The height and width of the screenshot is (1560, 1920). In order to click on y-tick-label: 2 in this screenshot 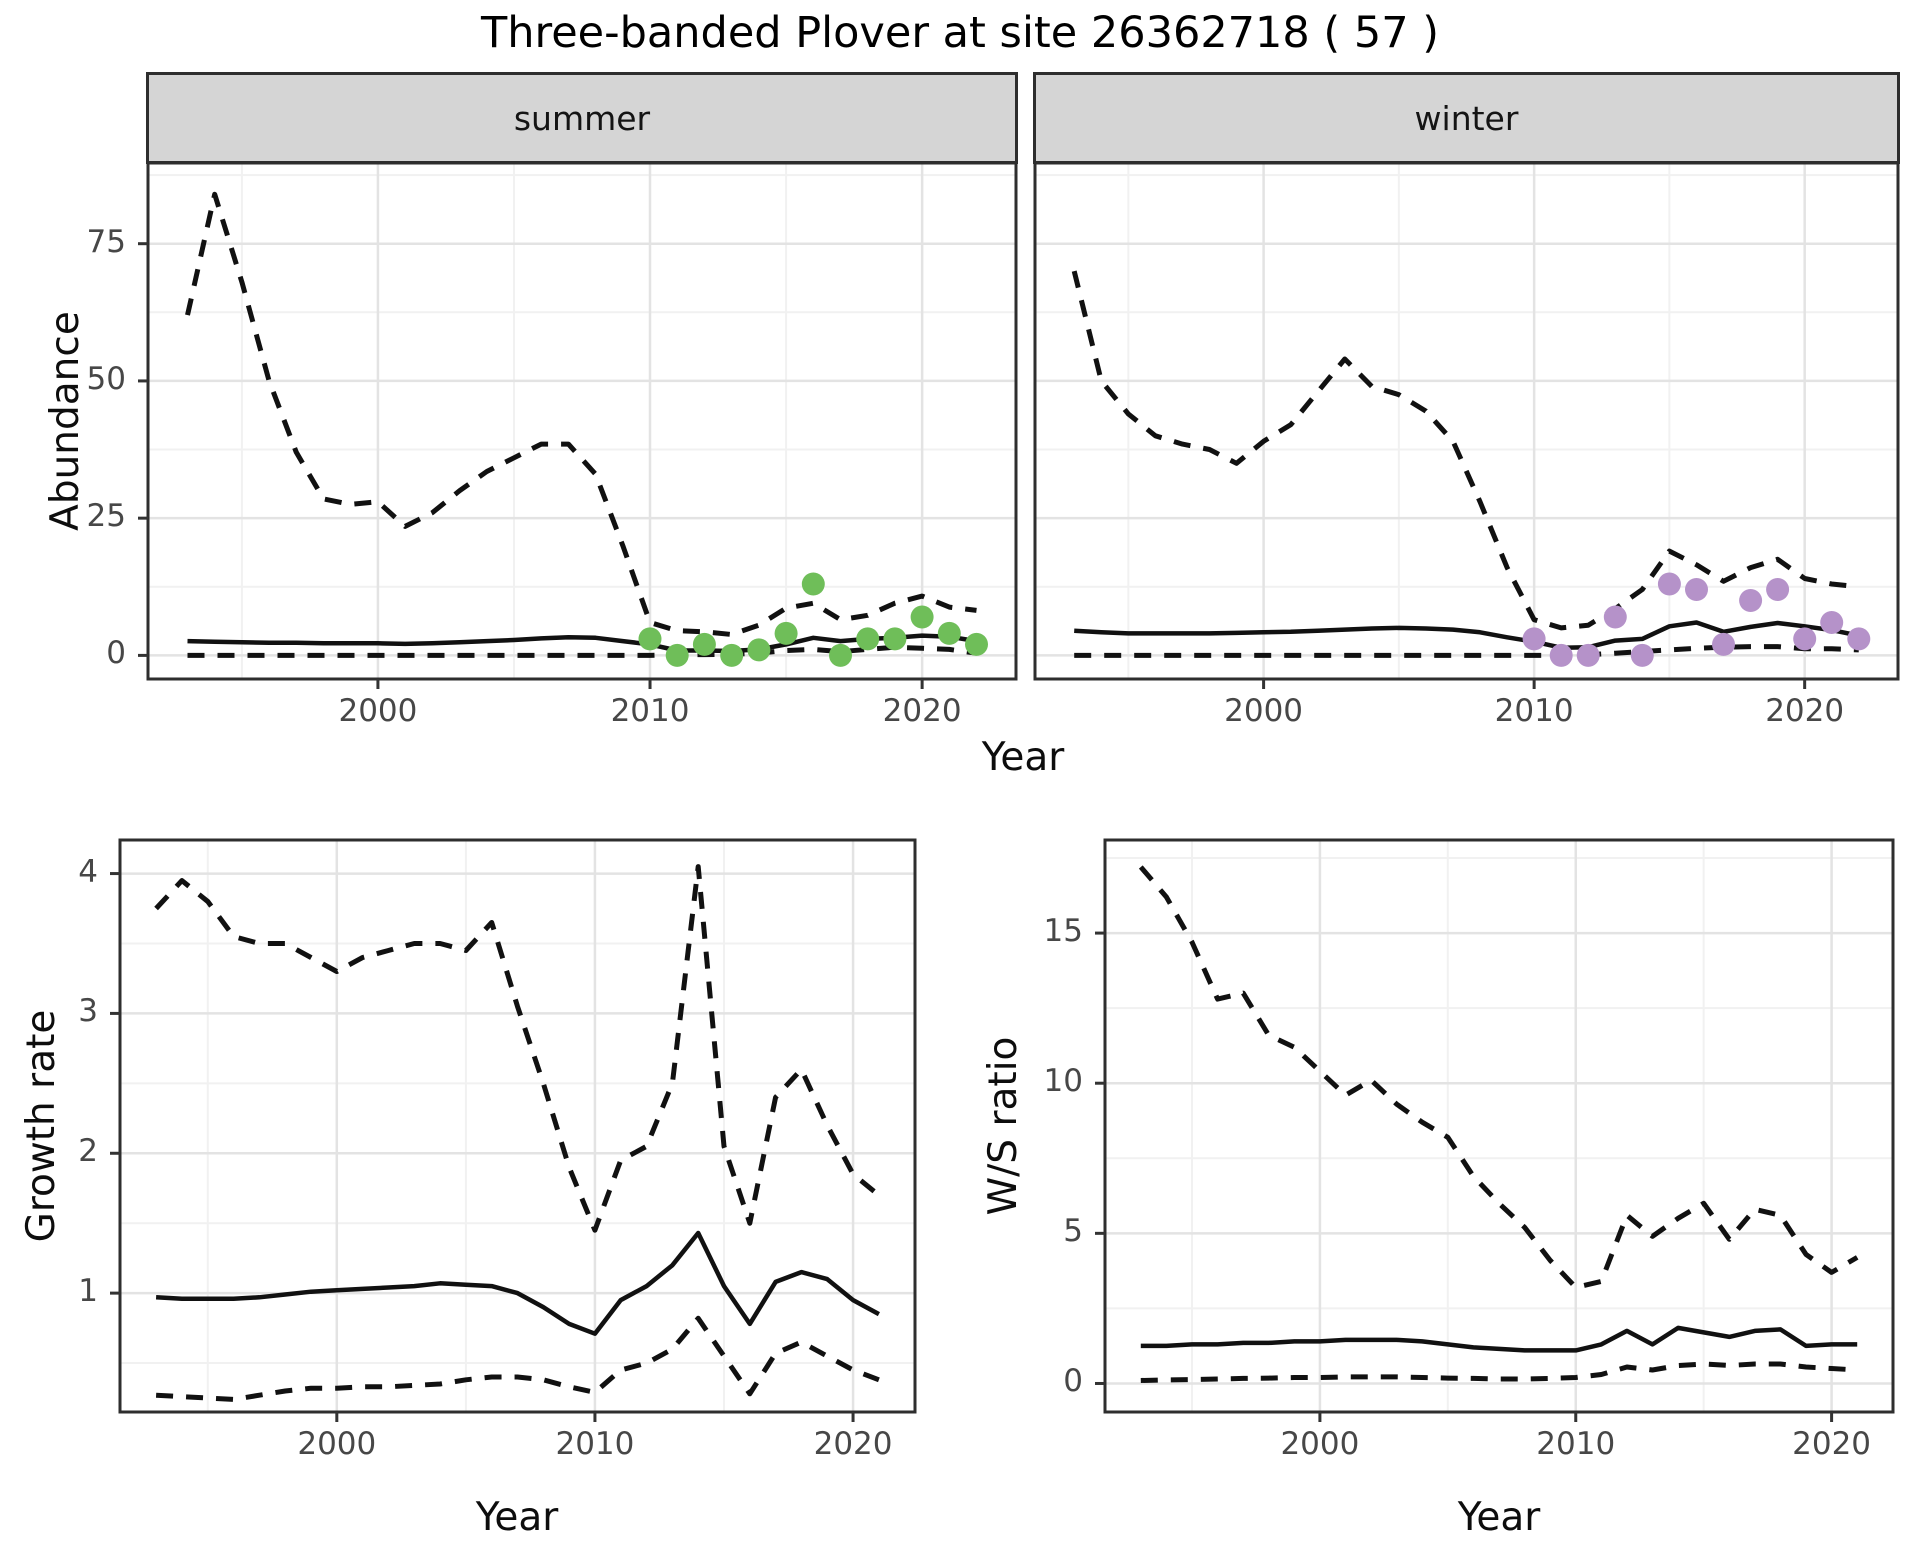, I will do `click(88, 1151)`.